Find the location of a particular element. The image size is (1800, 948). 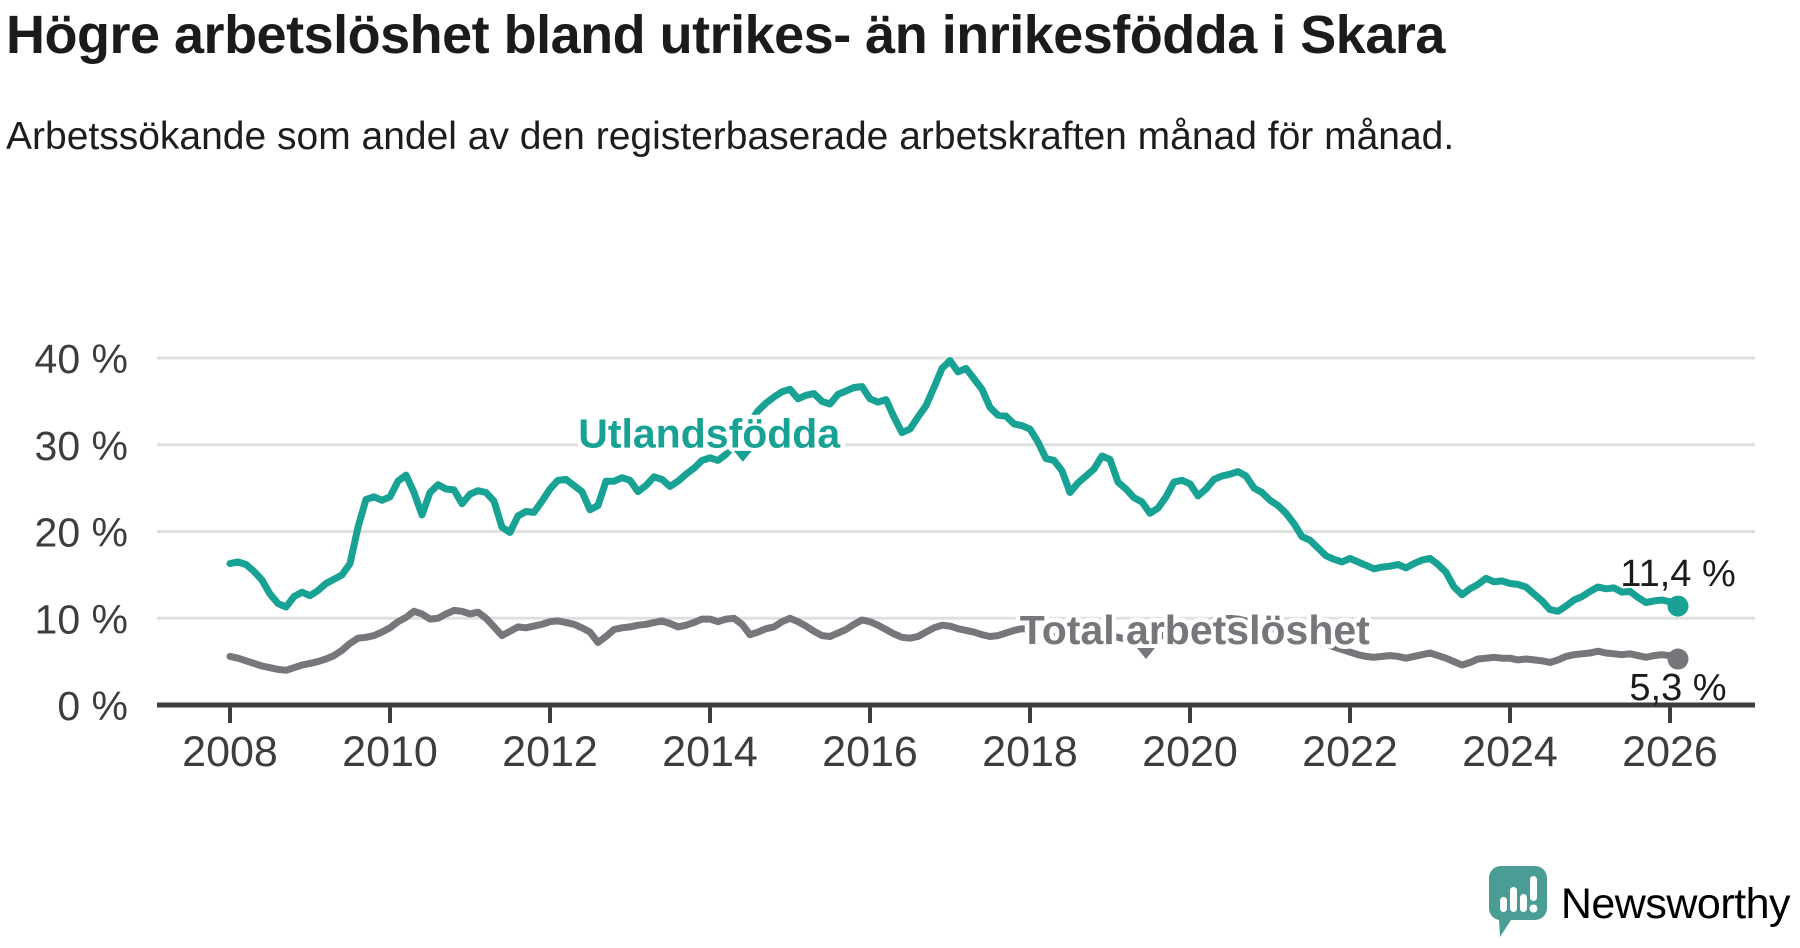

x-tick-label-2022: 2022 is located at coordinates (1350, 752).